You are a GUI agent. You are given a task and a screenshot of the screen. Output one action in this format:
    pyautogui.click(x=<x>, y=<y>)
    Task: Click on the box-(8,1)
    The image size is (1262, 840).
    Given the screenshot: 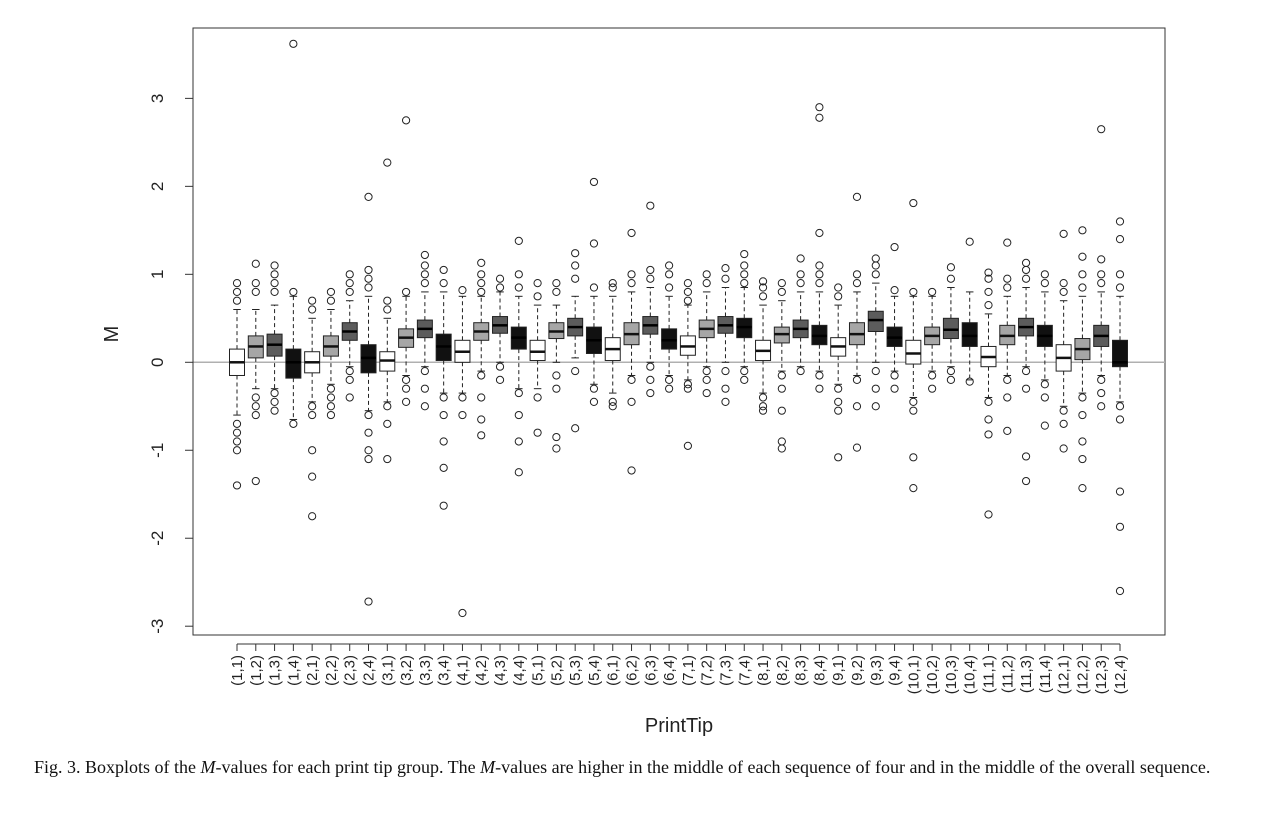 What is the action you would take?
    pyautogui.click(x=763, y=346)
    